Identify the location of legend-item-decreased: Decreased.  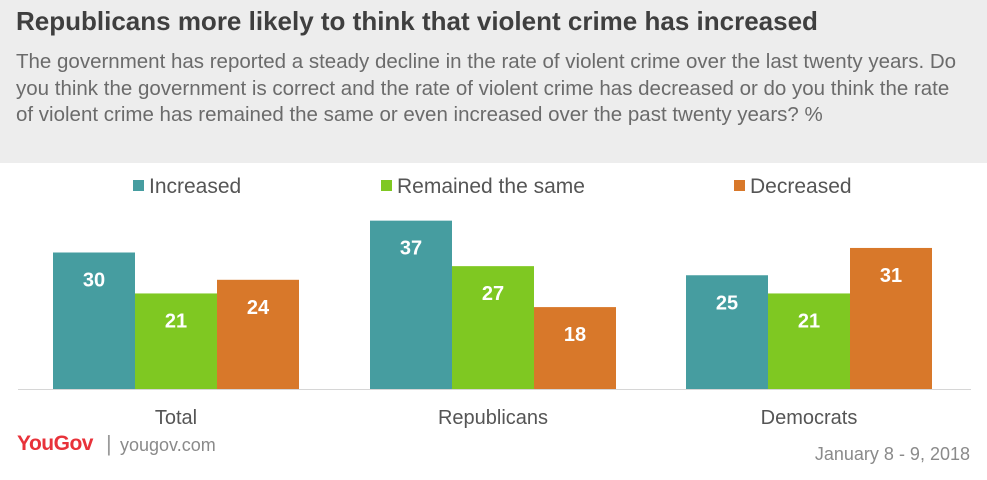
(793, 187).